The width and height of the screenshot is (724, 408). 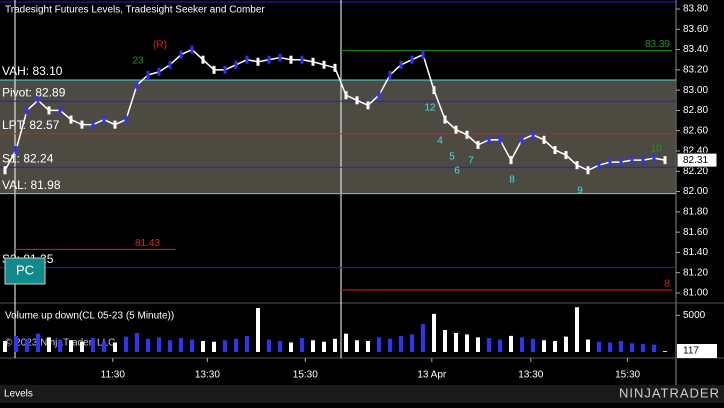 I want to click on x-tick-label: 11:30, so click(x=113, y=375).